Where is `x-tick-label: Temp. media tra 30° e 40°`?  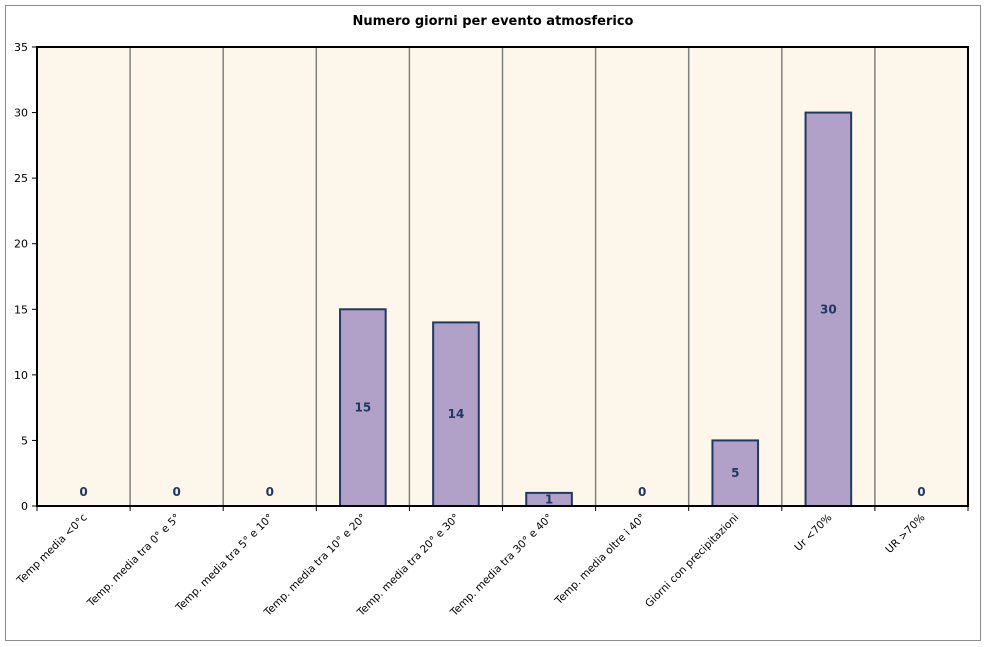
x-tick-label: Temp. media tra 30° e 40° is located at coordinates (502, 566).